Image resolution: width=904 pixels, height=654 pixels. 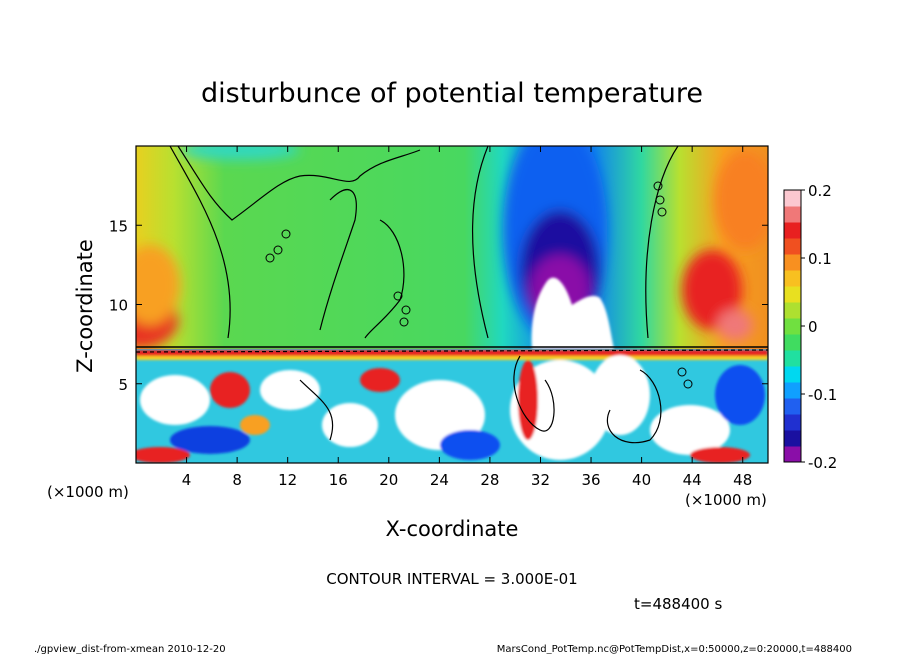 What do you see at coordinates (187, 480) in the screenshot?
I see `x-tick-label: 4` at bounding box center [187, 480].